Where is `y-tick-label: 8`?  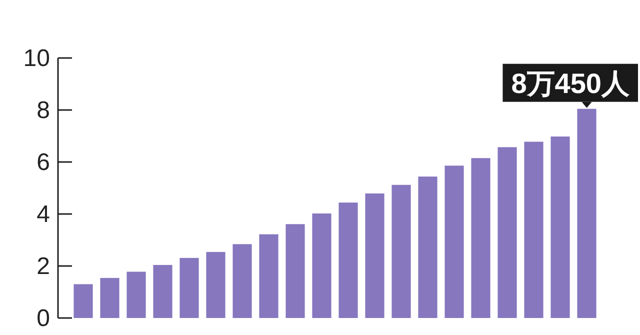 y-tick-label: 8 is located at coordinates (43, 110).